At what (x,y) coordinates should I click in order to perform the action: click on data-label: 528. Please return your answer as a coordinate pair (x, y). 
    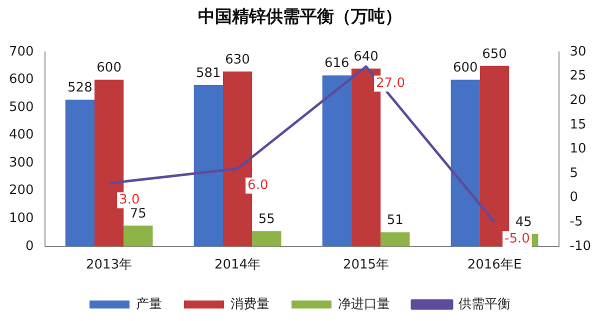
    Looking at the image, I should click on (80, 88).